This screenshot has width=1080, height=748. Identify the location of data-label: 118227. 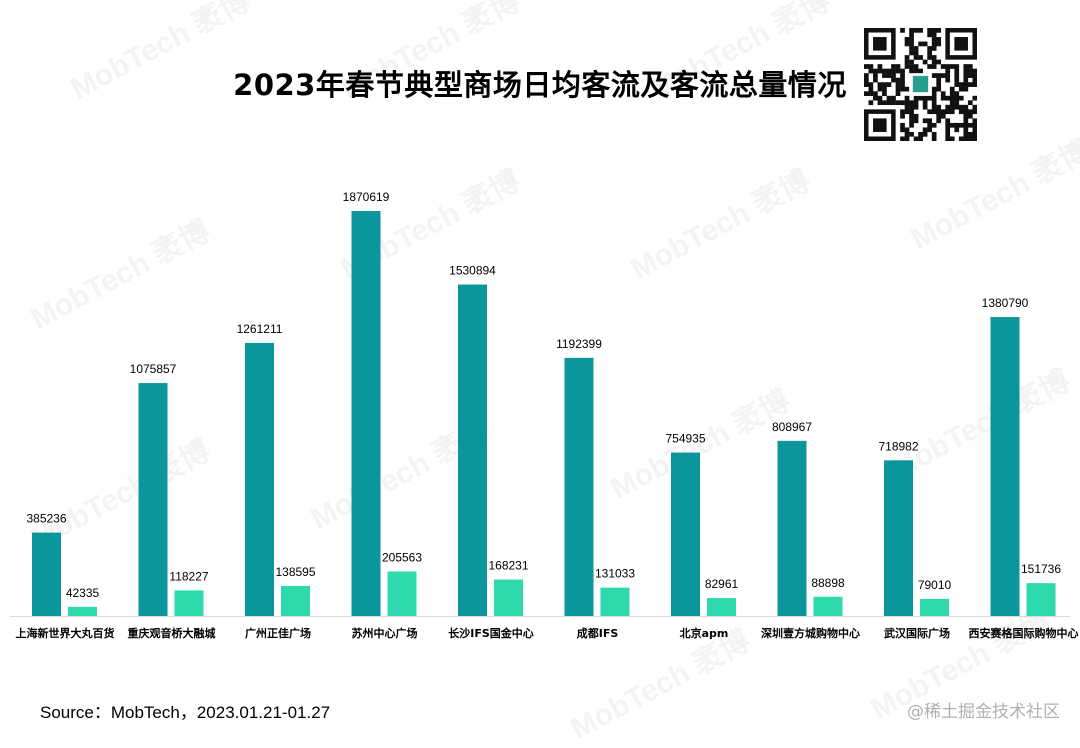
(188, 576).